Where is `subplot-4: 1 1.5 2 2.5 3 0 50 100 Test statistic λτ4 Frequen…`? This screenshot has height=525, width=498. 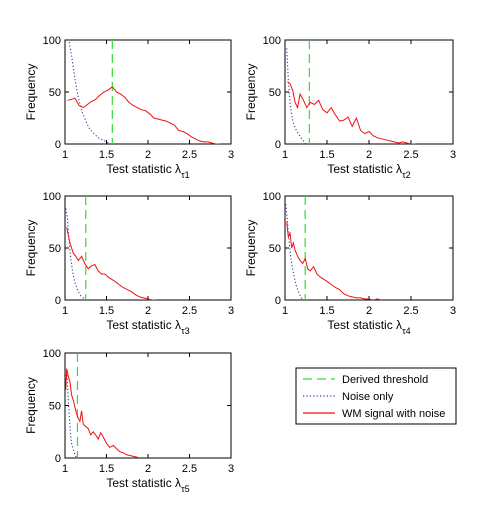
subplot-4: 1 1.5 2 2.5 3 0 50 100 Test statistic λτ4 Frequen… is located at coordinates (350, 263).